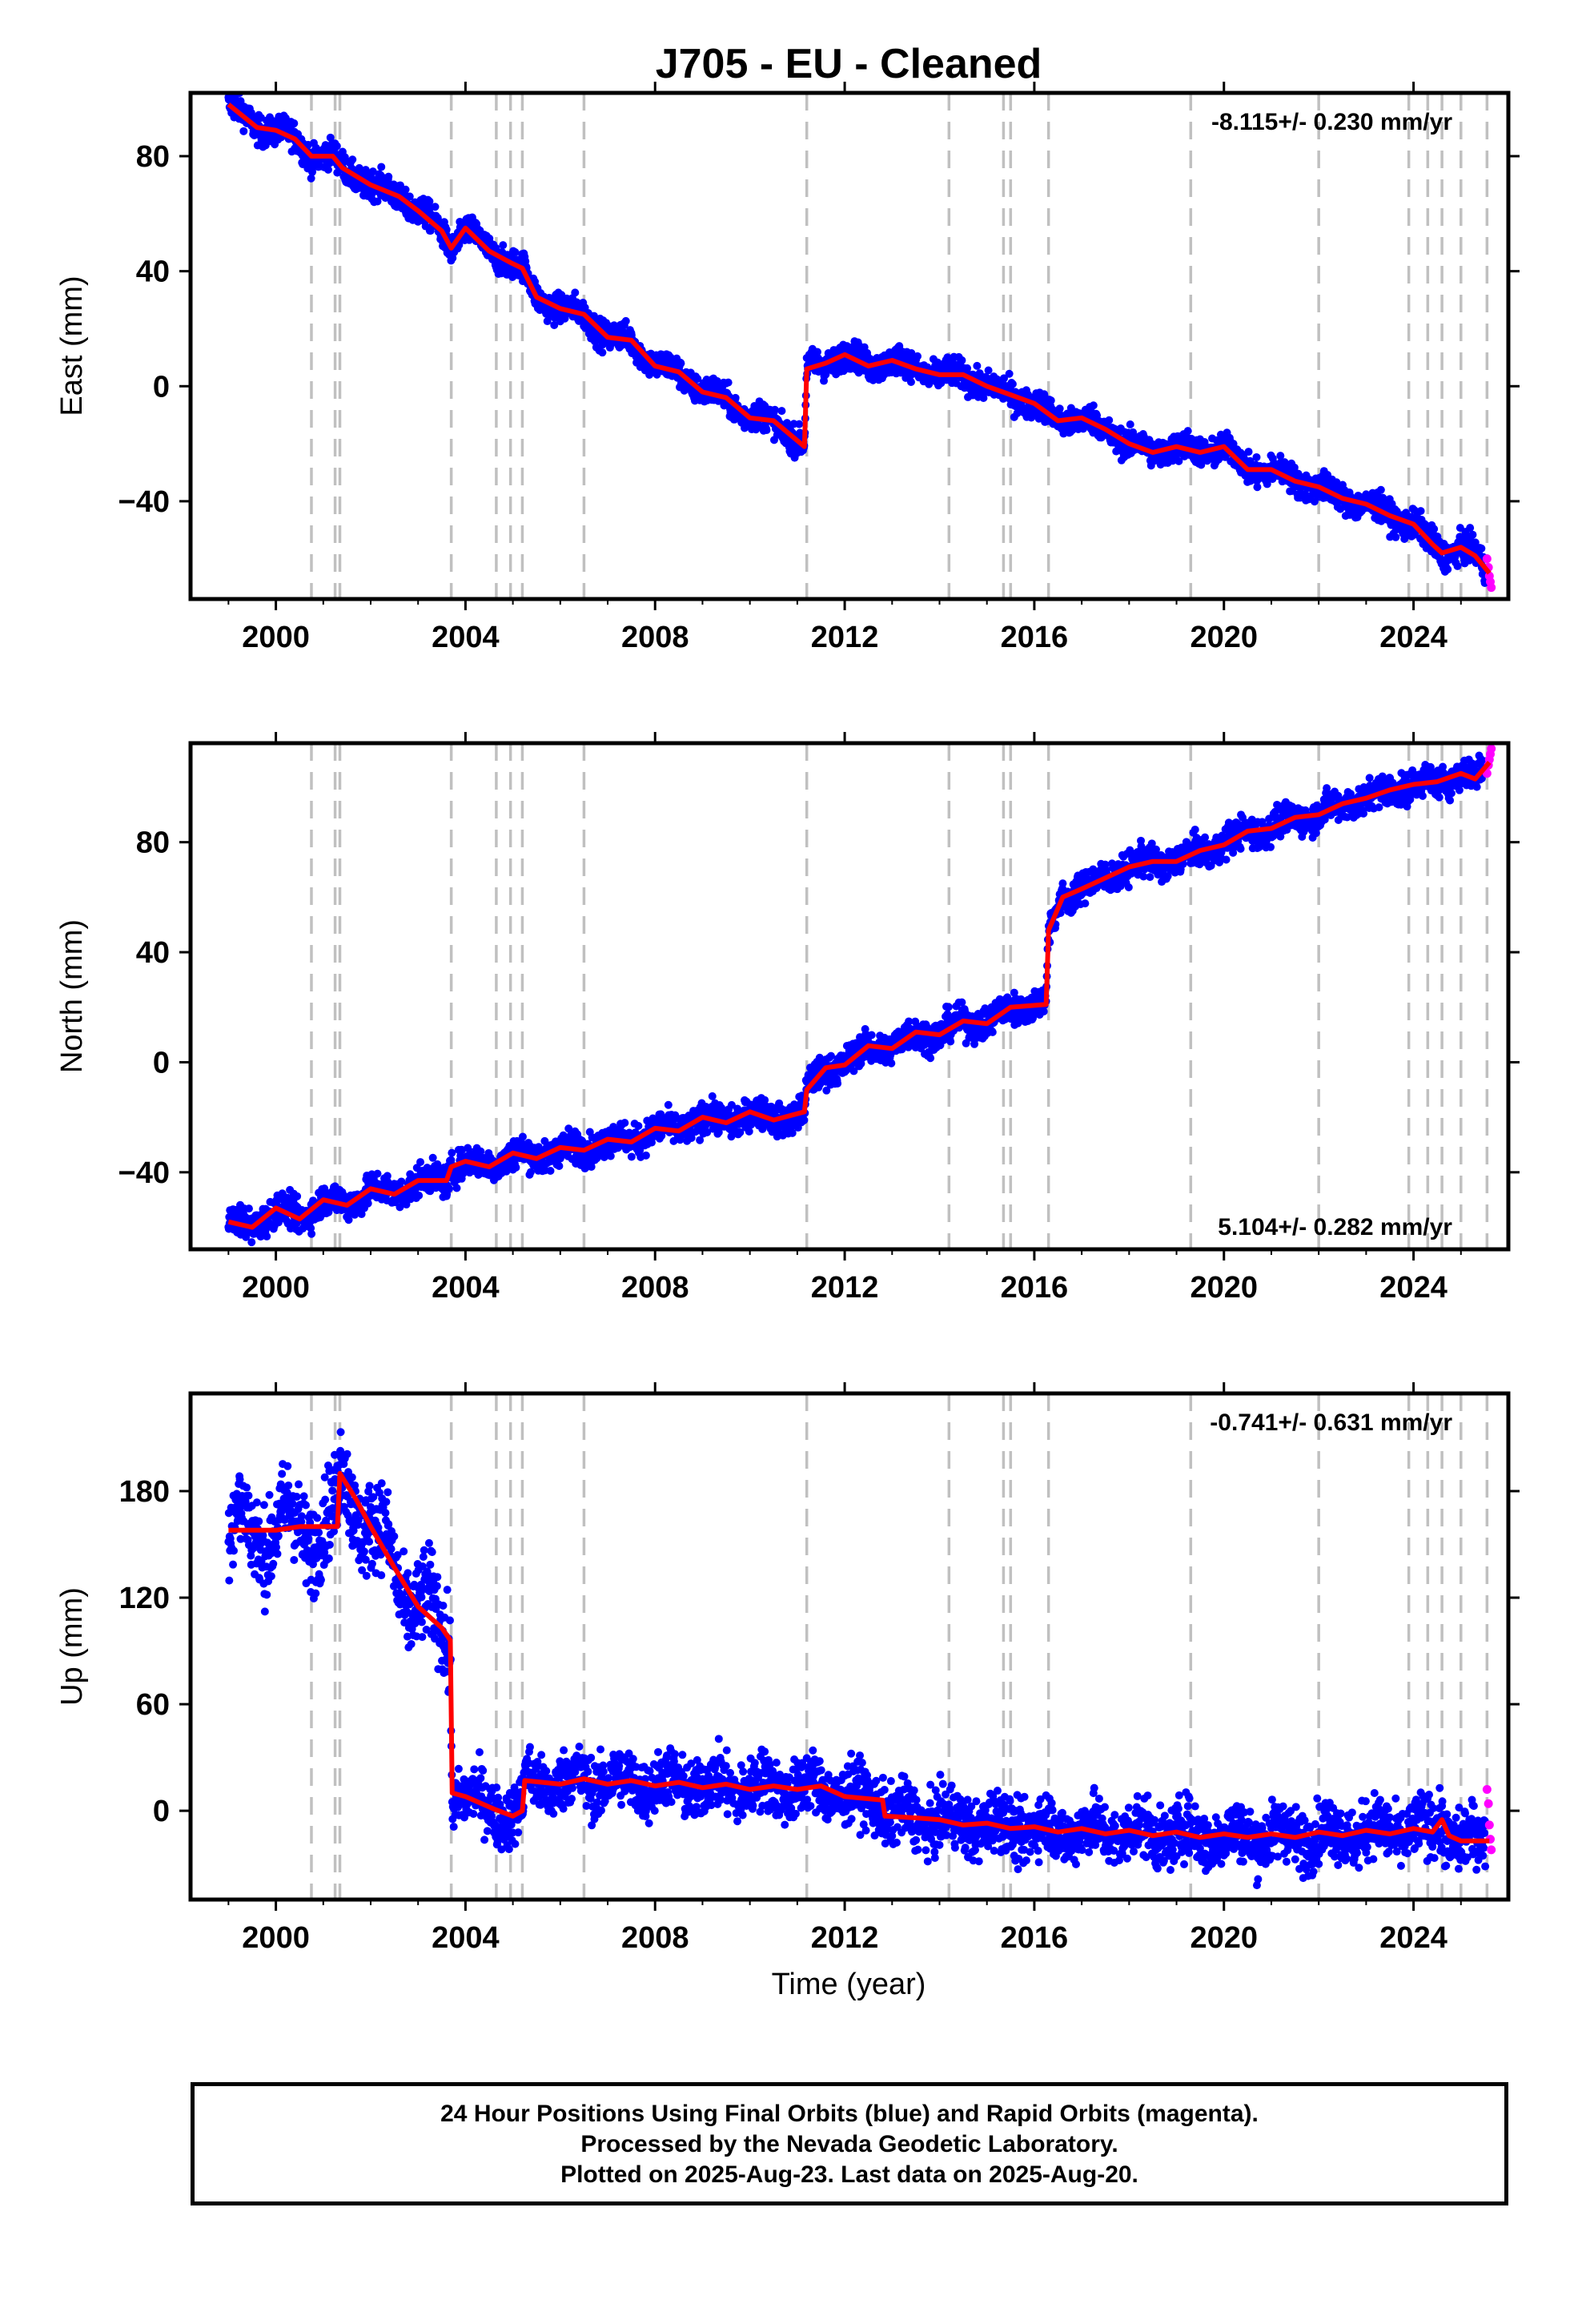  Describe the element at coordinates (1487, 559) in the screenshot. I see `rapid-point` at that location.